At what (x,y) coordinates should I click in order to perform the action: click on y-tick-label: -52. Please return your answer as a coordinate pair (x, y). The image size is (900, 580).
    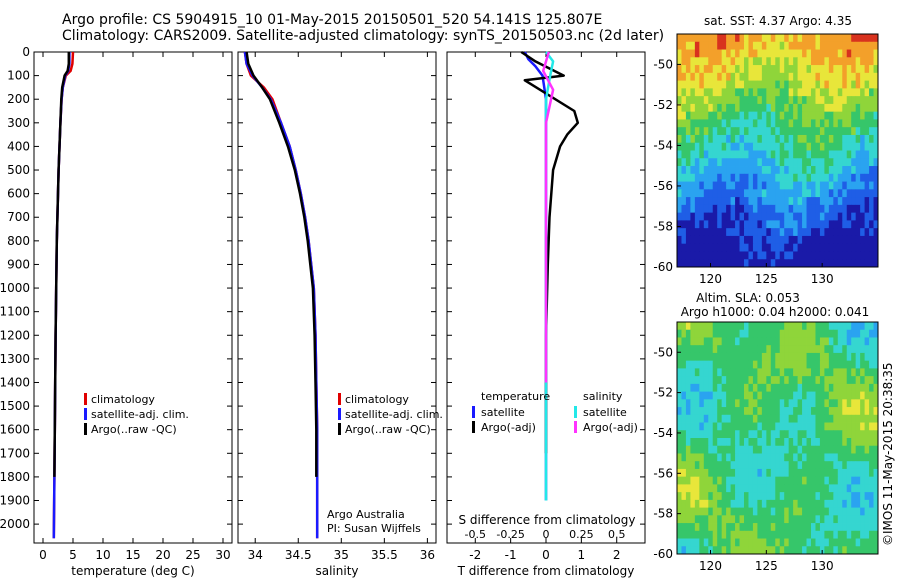
    Looking at the image, I should click on (663, 393).